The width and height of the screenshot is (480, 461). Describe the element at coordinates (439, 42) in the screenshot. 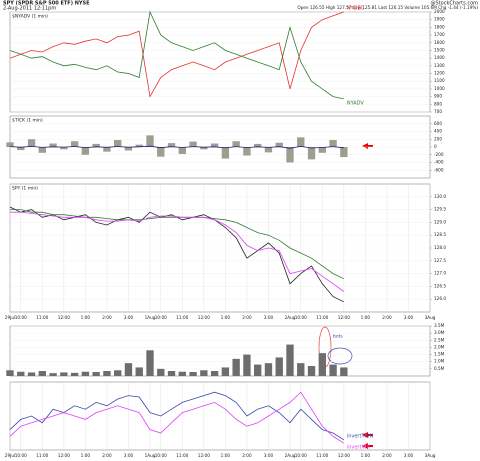

I see `y-tick-label: 1600` at that location.